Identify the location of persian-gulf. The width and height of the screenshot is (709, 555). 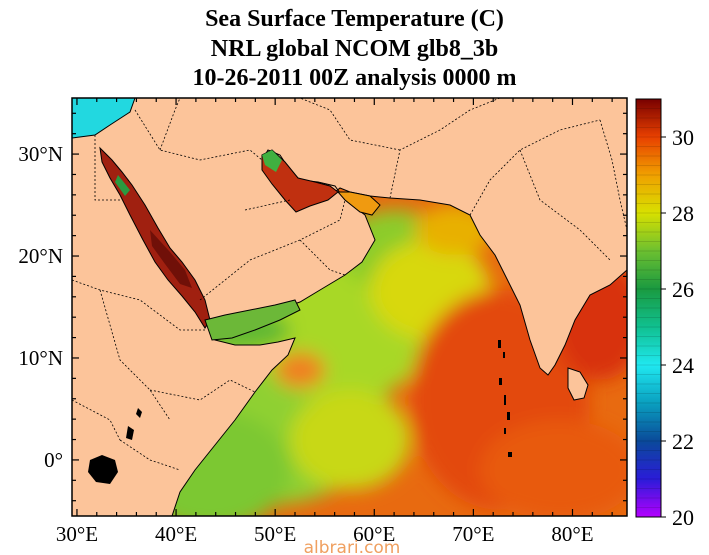
(300, 181).